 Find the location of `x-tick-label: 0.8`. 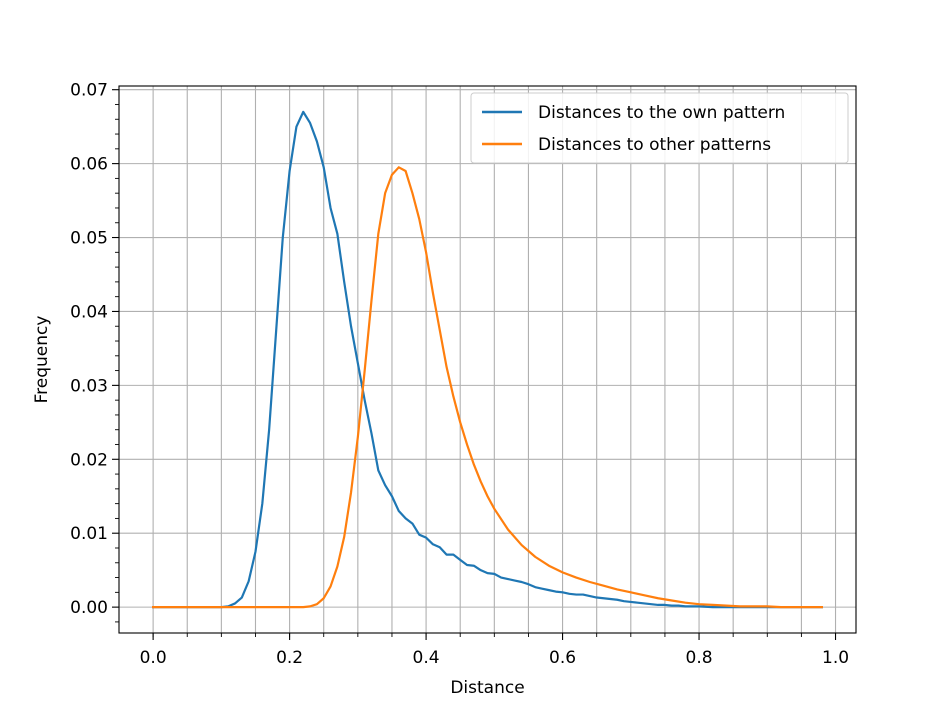

x-tick-label: 0.8 is located at coordinates (699, 658).